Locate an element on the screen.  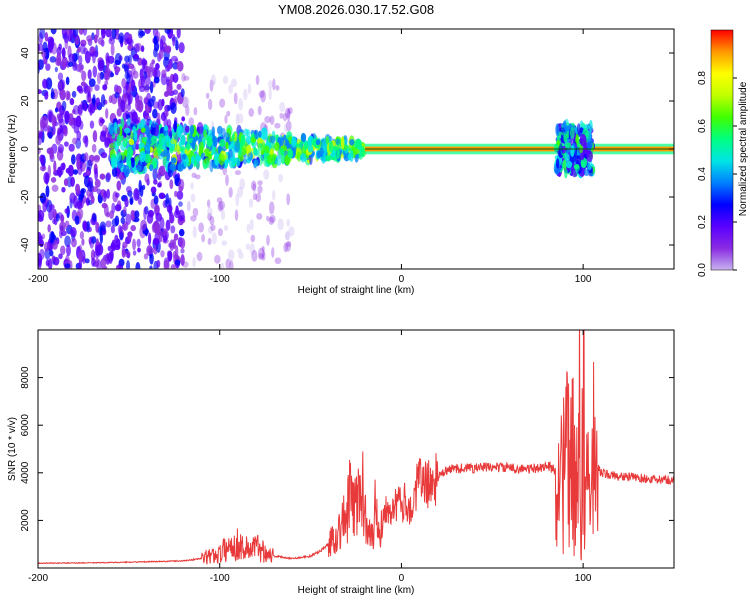
colorbar-tick-label: 0.2 is located at coordinates (702, 222).